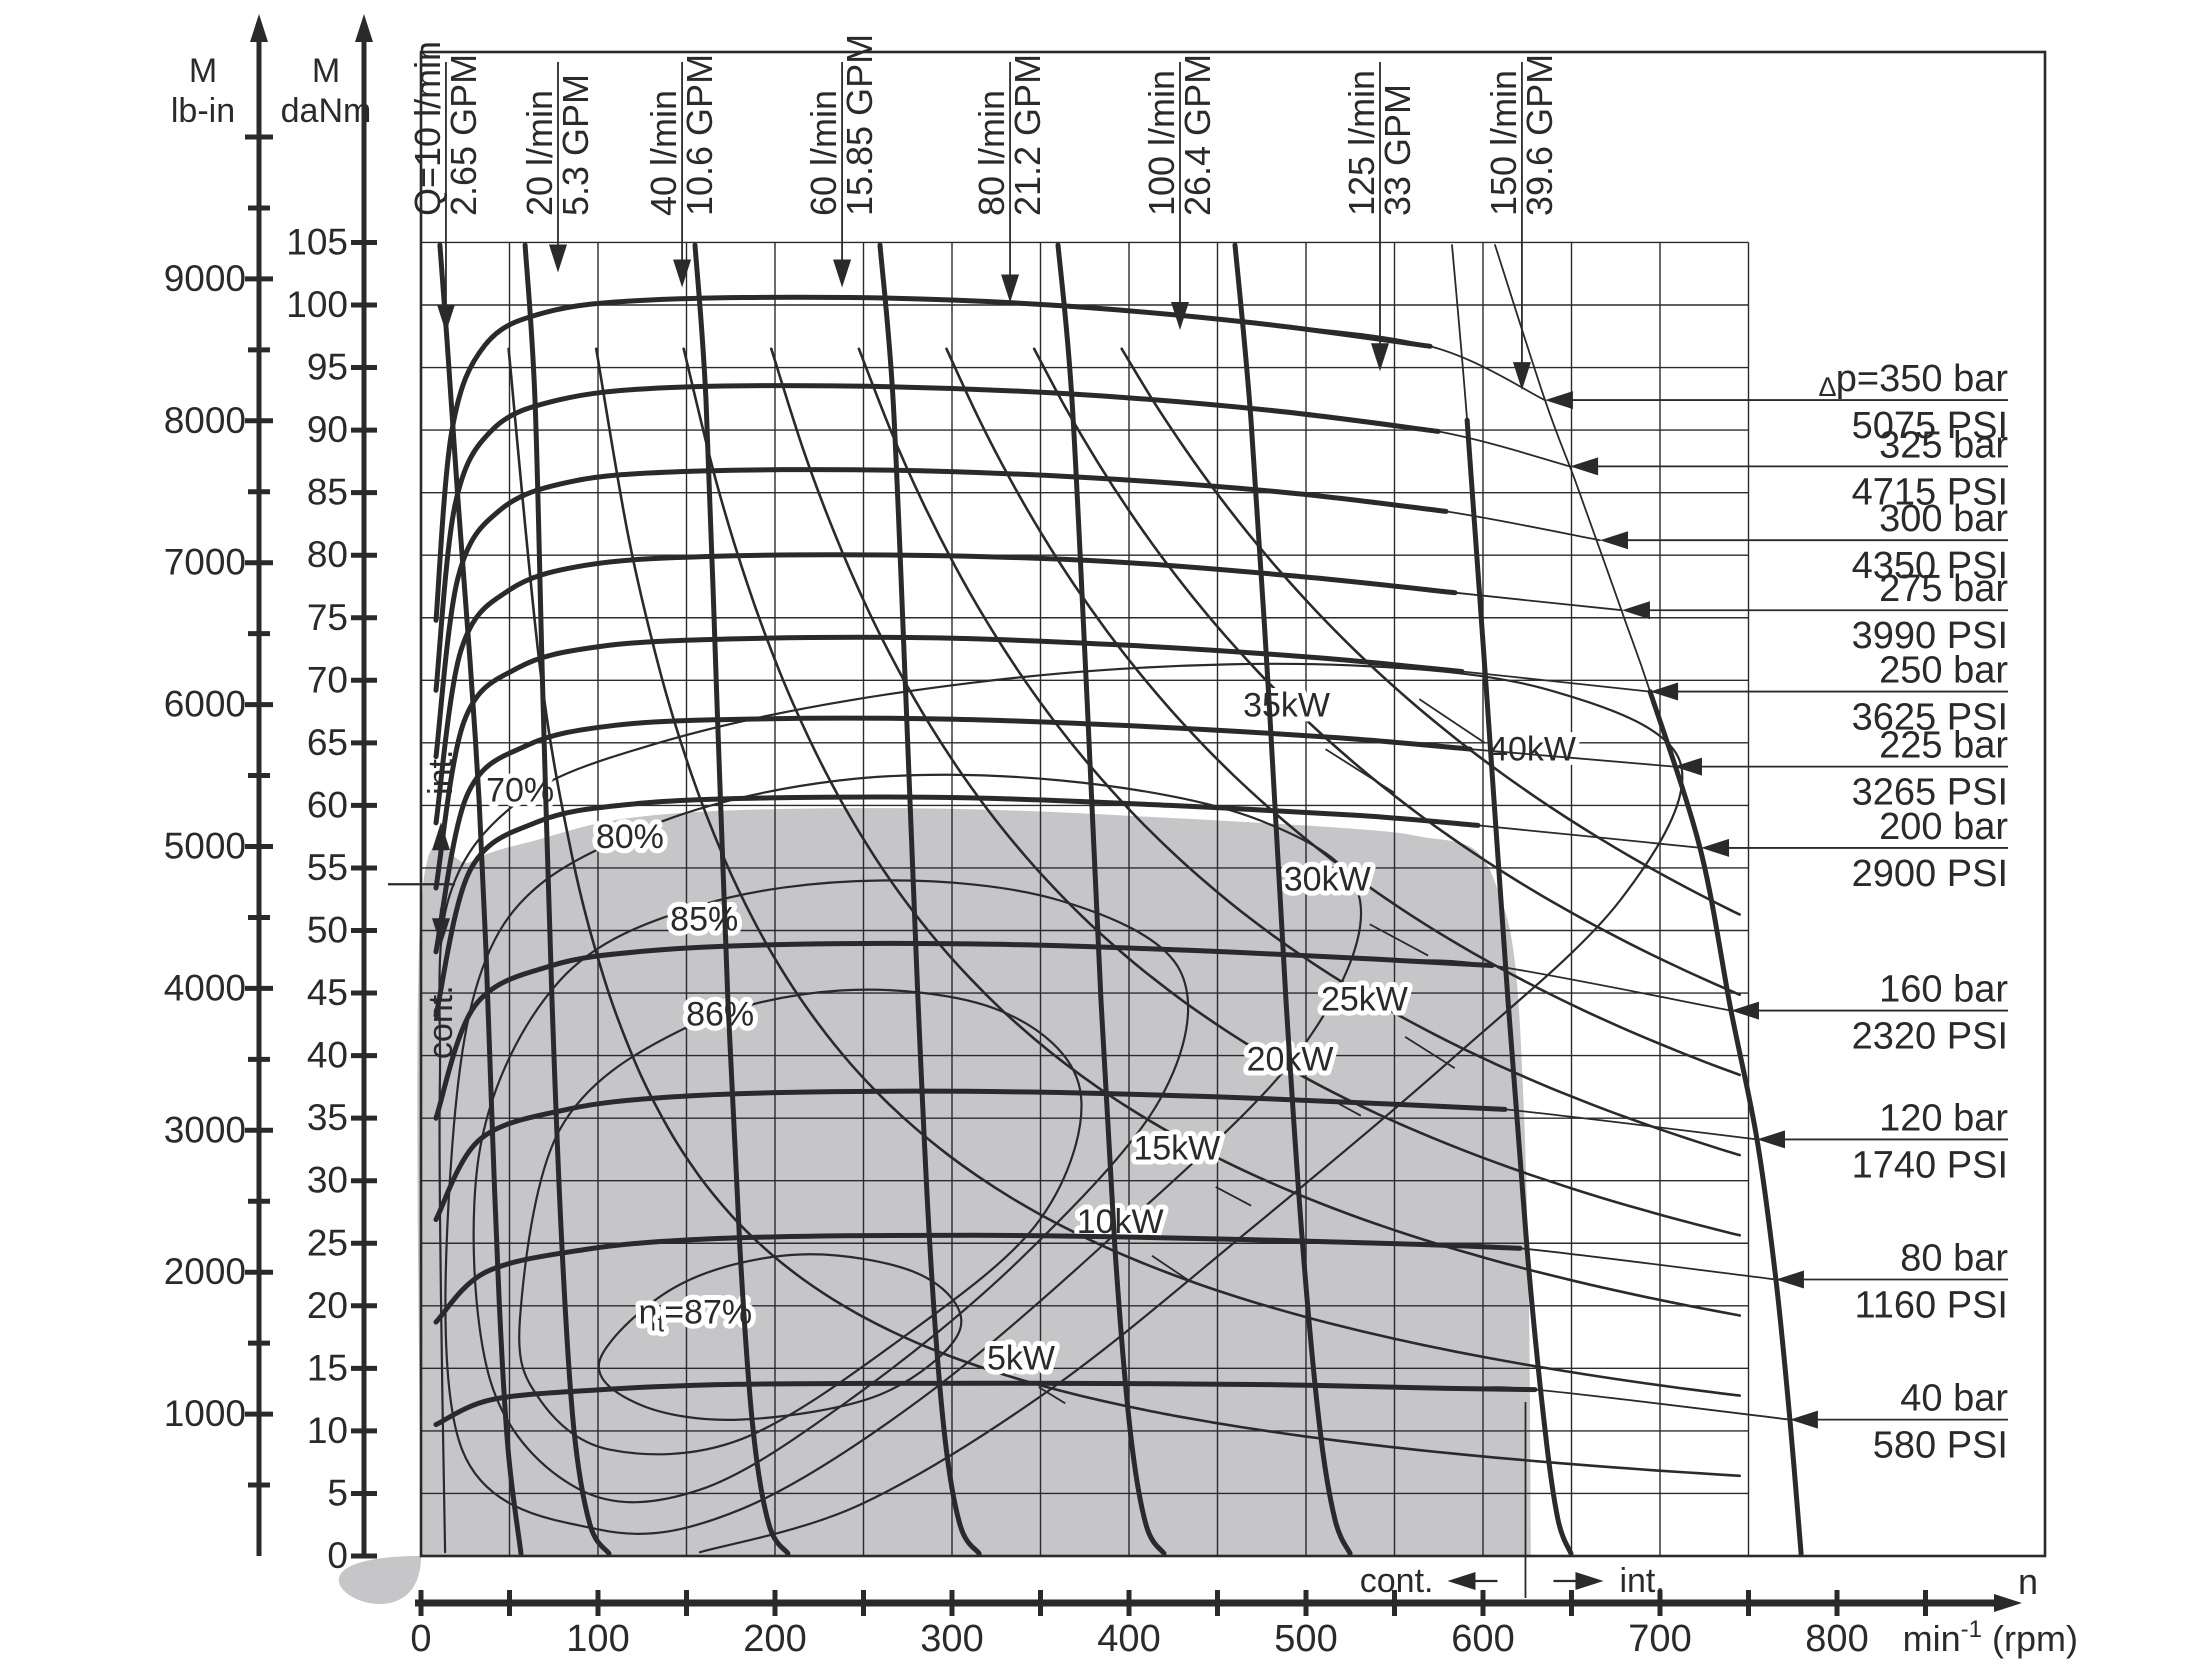  Describe the element at coordinates (205, 420) in the screenshot. I see `y-tick-label-lbin-8000: 8000` at that location.